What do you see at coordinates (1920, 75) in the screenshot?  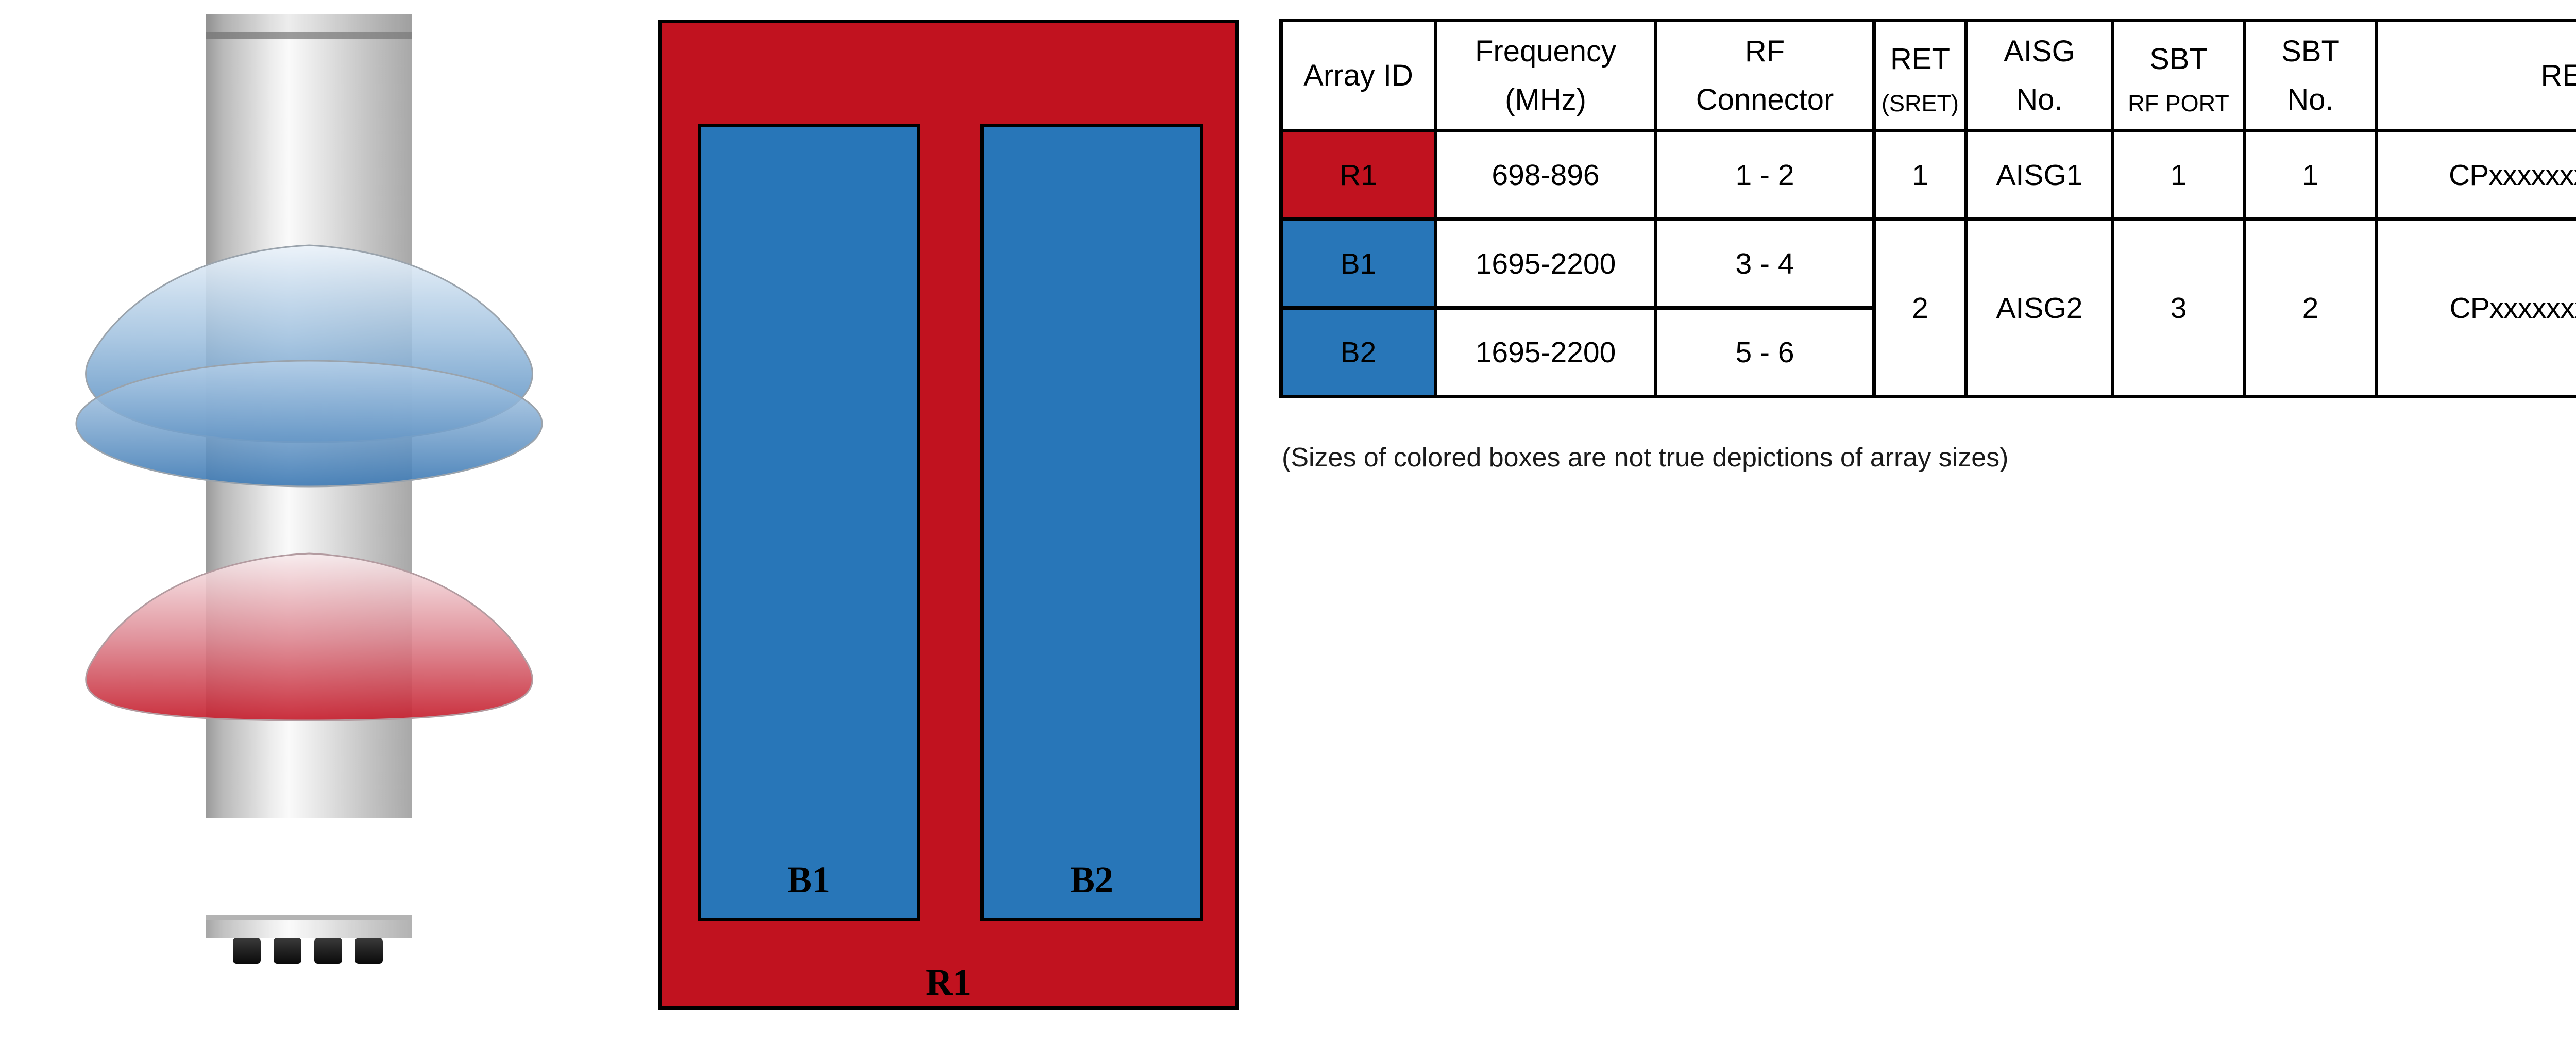 I see `header-ret-sret: RET (SRET)` at bounding box center [1920, 75].